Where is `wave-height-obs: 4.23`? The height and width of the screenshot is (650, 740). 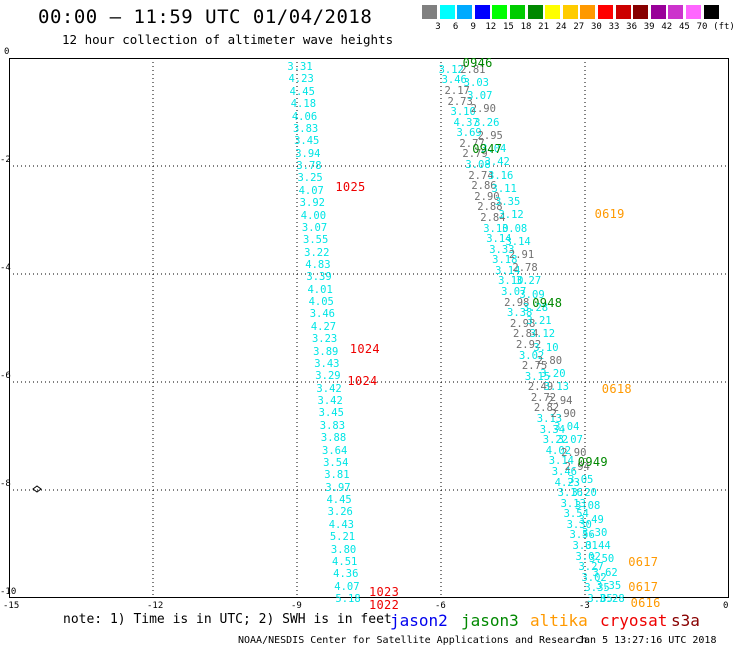 wave-height-obs: 4.23 is located at coordinates (567, 482).